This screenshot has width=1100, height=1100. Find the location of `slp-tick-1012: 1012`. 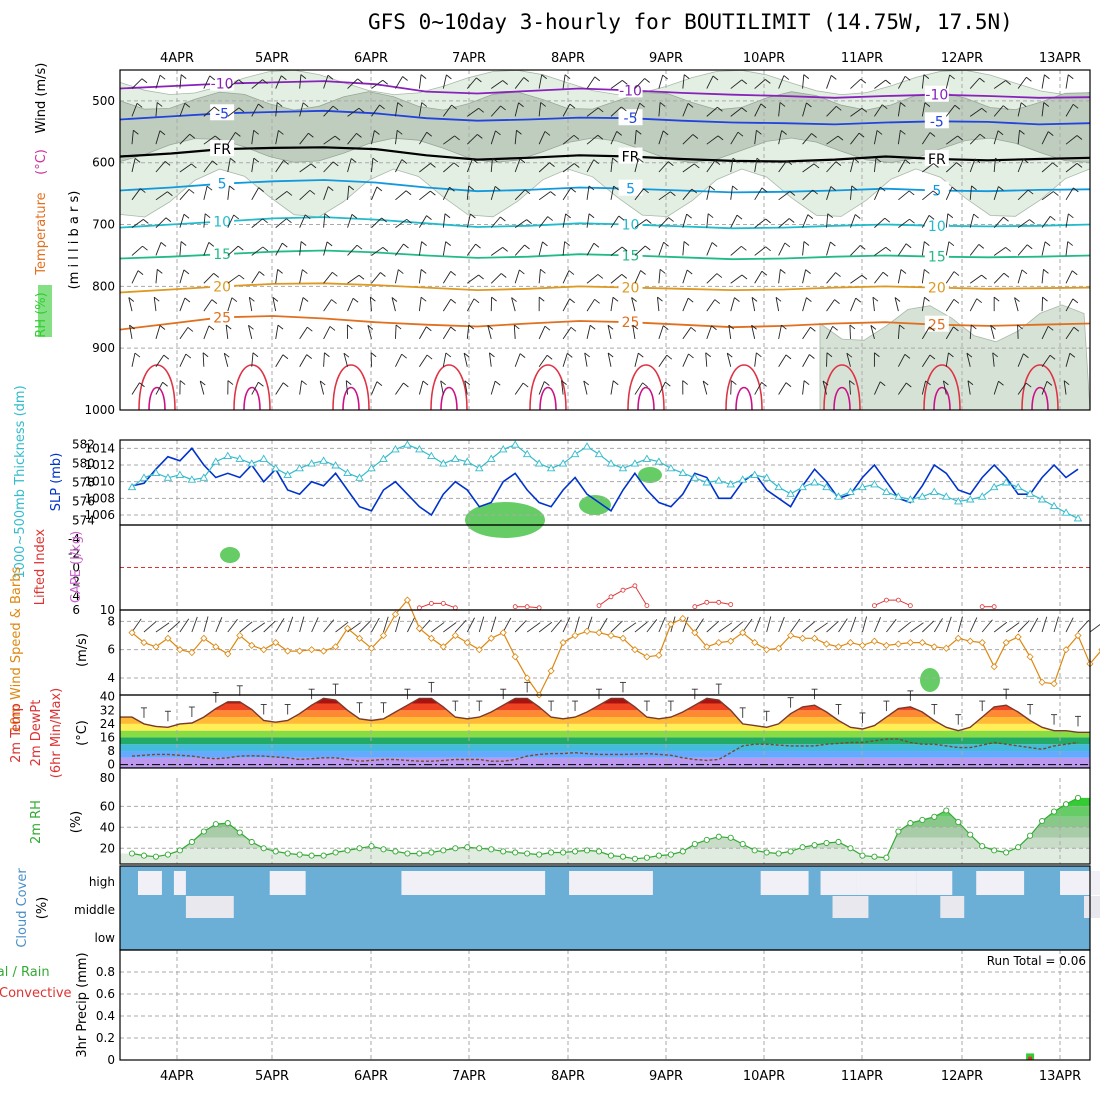

slp-tick-1012: 1012 is located at coordinates (99, 465).